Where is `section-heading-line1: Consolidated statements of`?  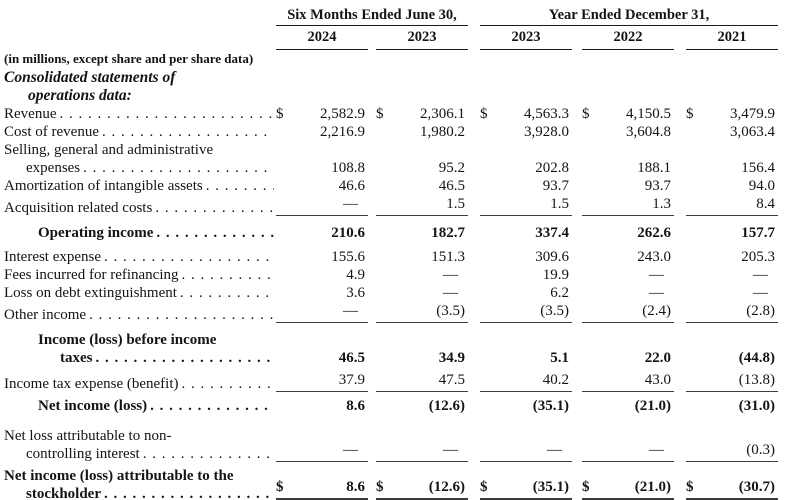
section-heading-line1: Consolidated statements of is located at coordinates (90, 77).